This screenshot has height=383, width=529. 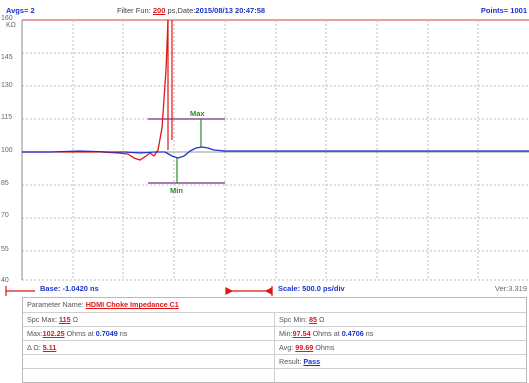 I want to click on y-tick-label: 55, so click(x=5, y=249).